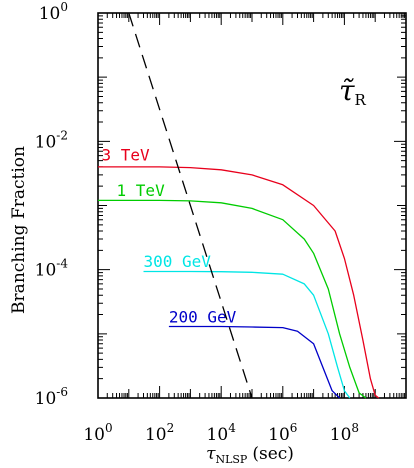  What do you see at coordinates (222, 433) in the screenshot?
I see `x-tick-label: 10⁴` at bounding box center [222, 433].